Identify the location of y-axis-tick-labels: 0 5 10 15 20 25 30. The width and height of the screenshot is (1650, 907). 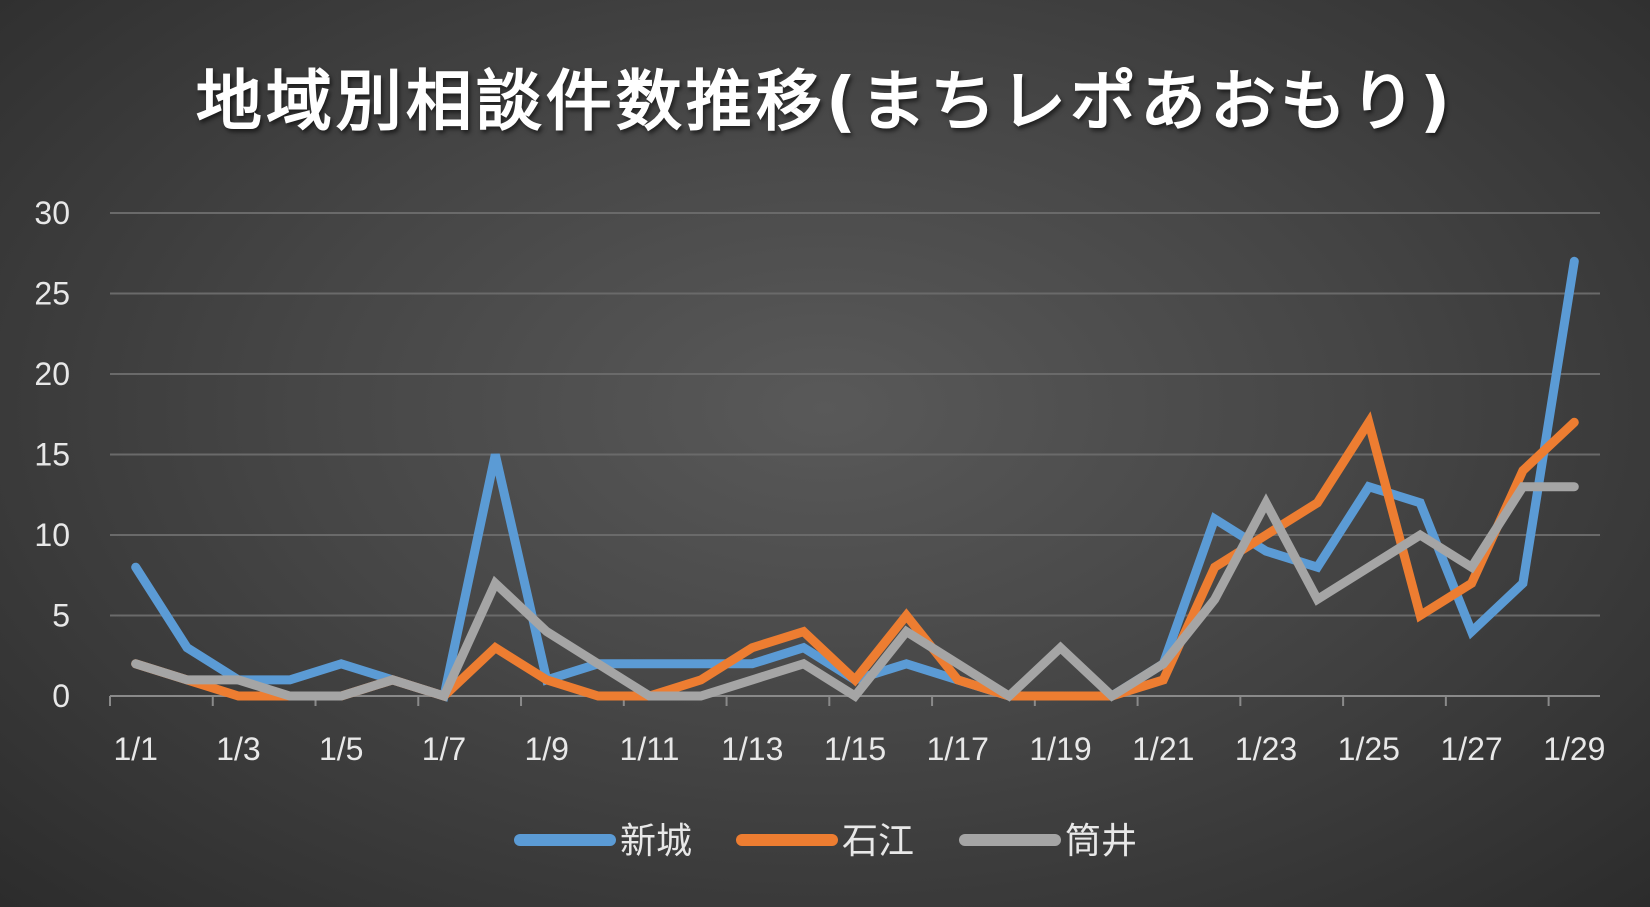
(52, 454).